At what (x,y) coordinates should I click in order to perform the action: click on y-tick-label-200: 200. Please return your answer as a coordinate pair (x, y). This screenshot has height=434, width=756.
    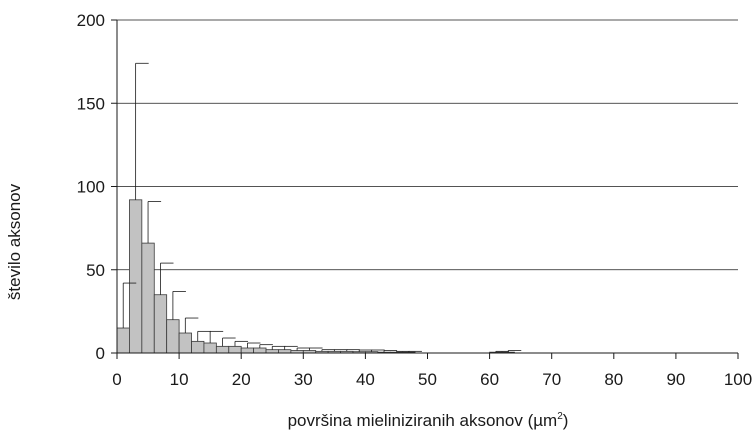
    Looking at the image, I should click on (91, 20).